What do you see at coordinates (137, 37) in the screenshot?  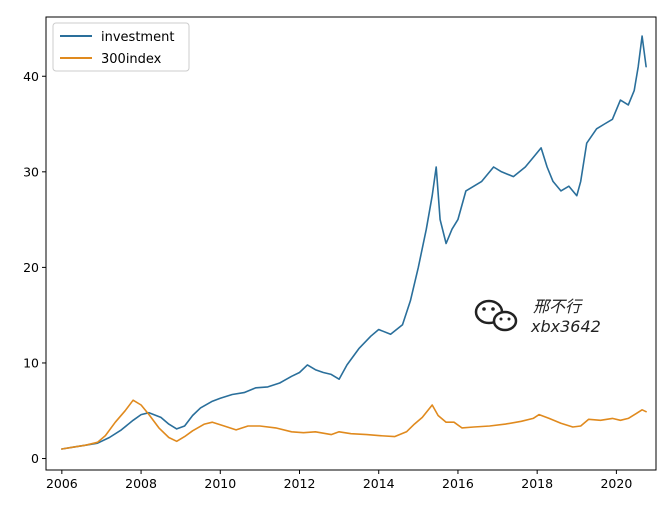 I see `legend-label-investment: investment` at bounding box center [137, 37].